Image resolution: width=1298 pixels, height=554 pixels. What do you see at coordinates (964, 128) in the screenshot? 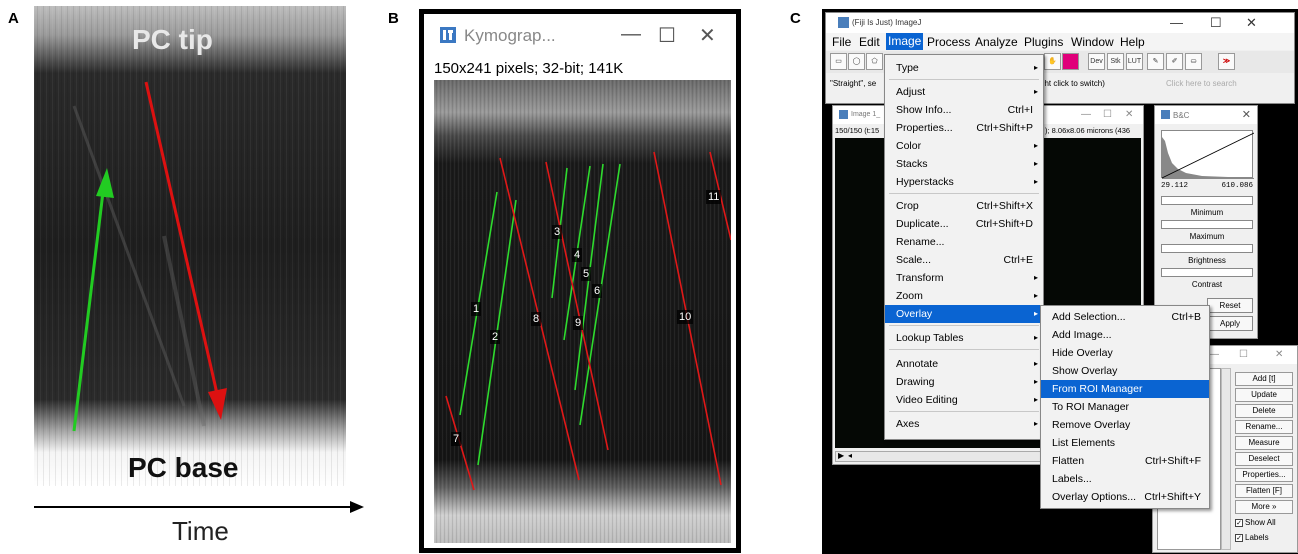
I see `image-menu-item-properties: Properties... Ctrl+Shift+P` at bounding box center [964, 128].